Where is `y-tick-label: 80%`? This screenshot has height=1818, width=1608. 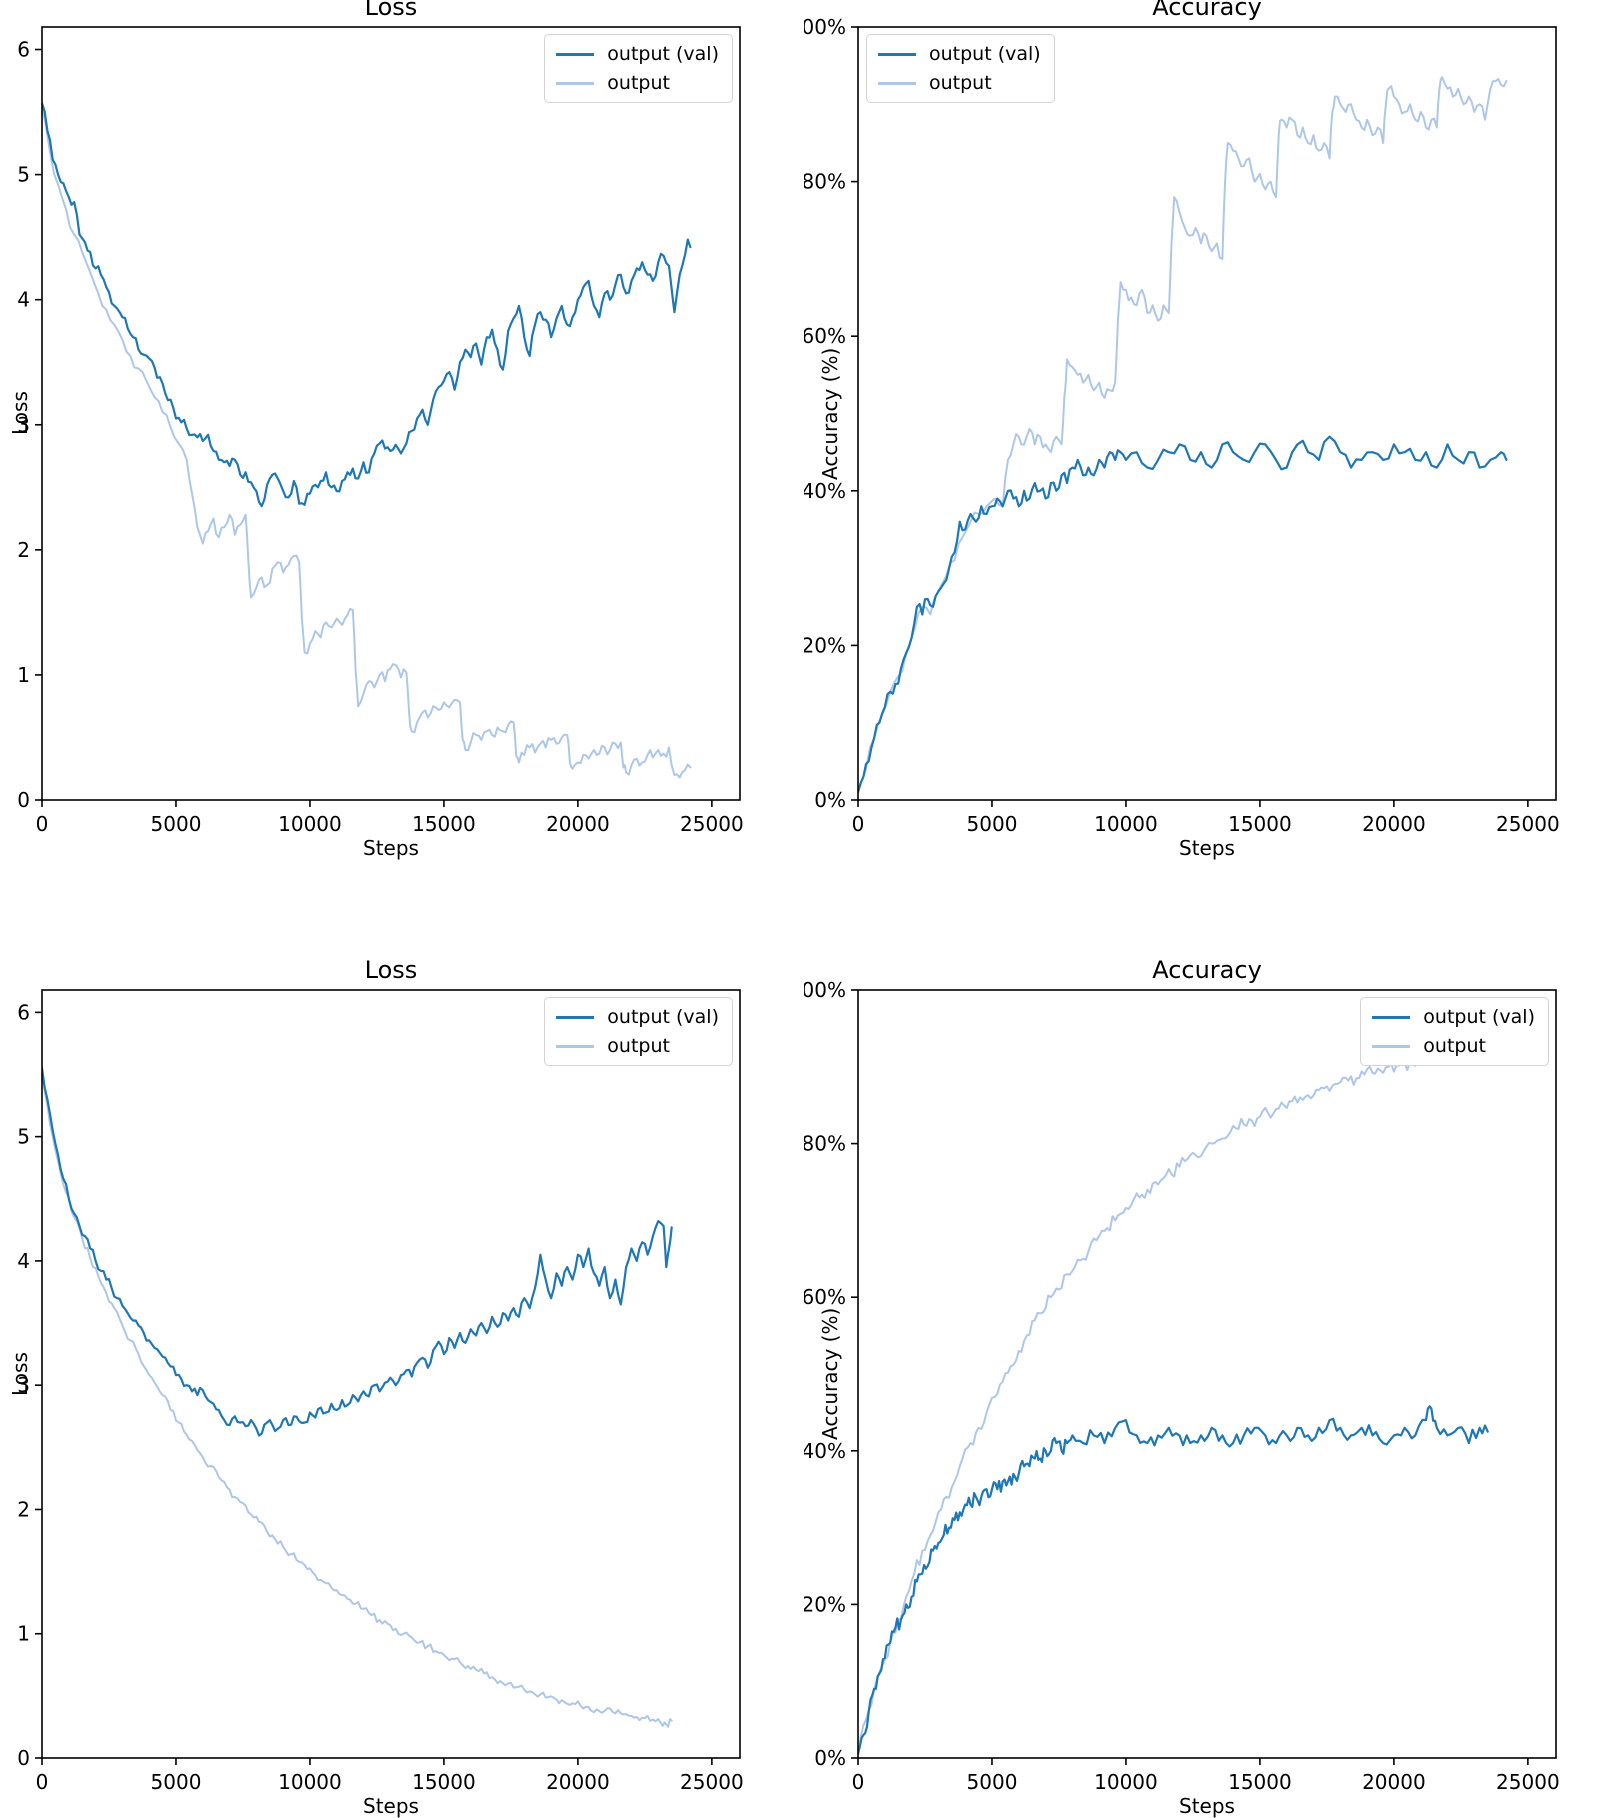
y-tick-label: 80% is located at coordinates (825, 182).